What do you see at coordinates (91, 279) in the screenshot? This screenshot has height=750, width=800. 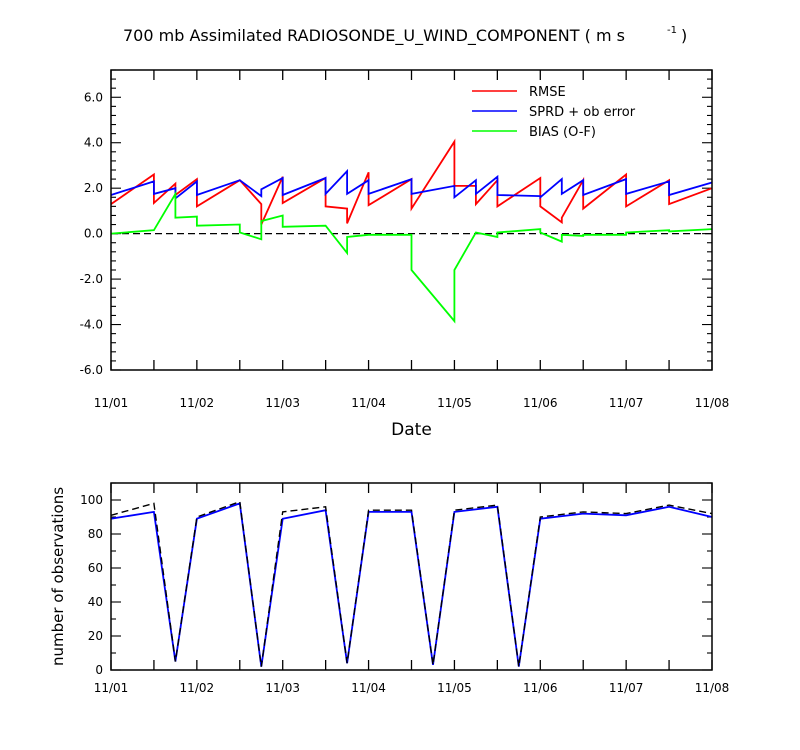 I see `y-tick-label: -2.0` at bounding box center [91, 279].